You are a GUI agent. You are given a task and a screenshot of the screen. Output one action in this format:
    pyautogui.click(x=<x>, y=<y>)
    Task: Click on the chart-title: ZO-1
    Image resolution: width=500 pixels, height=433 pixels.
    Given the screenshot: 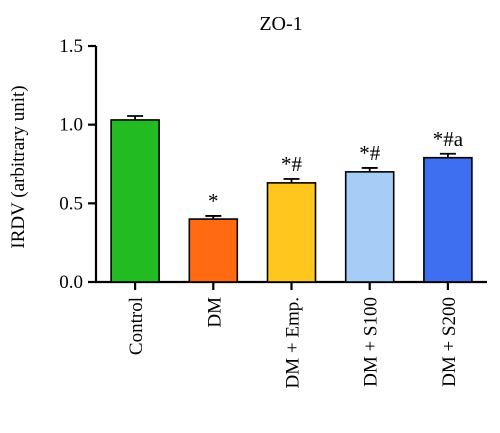 What is the action you would take?
    pyautogui.click(x=280, y=24)
    